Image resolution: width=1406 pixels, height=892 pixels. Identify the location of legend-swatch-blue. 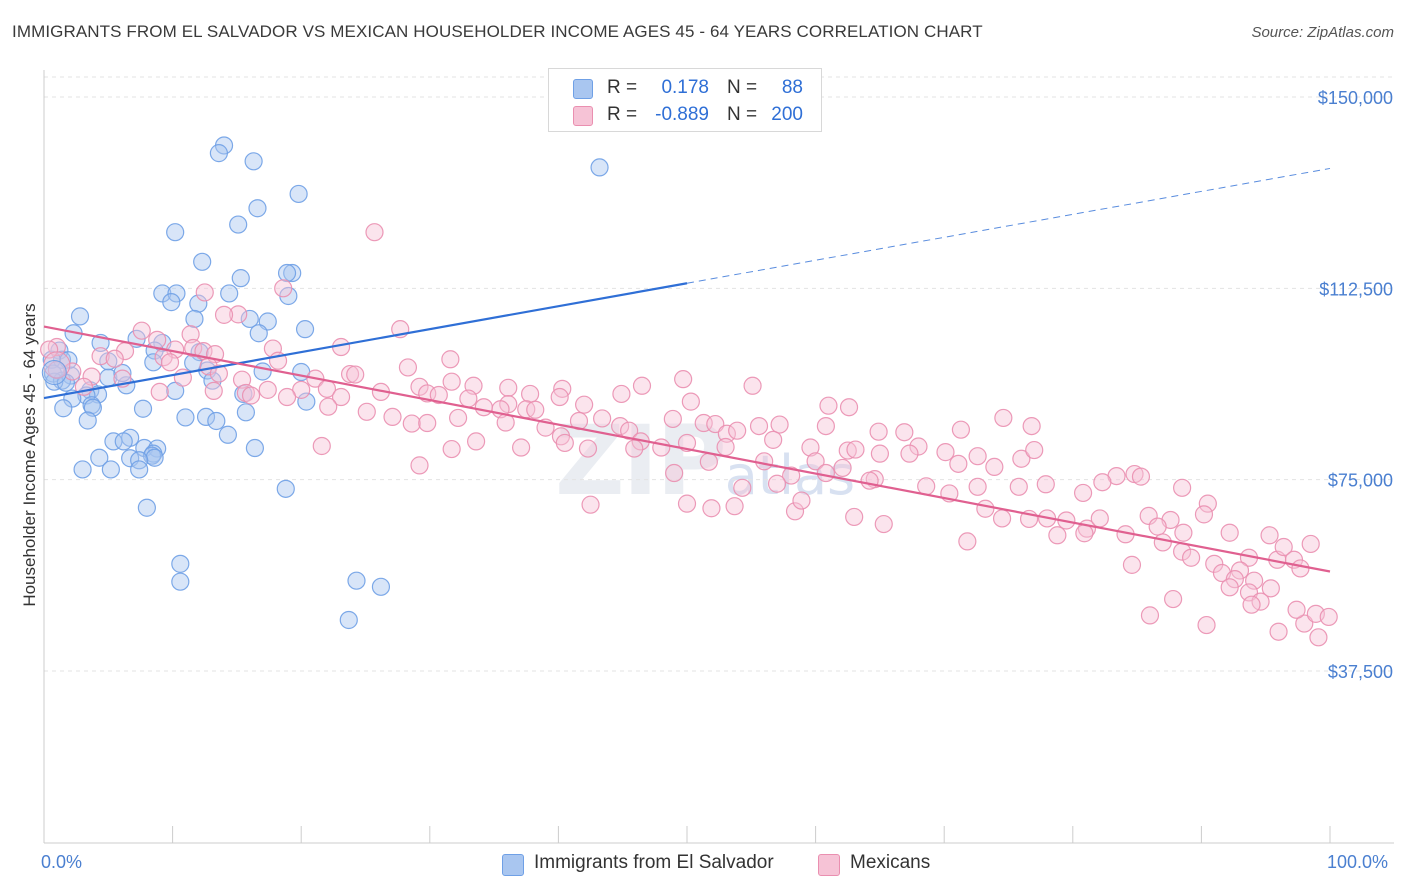
(583, 89).